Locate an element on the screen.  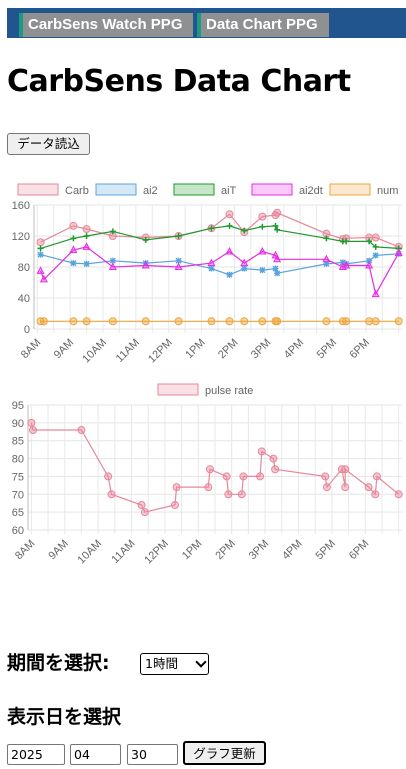
y-tick-label: 95 is located at coordinates (18, 406).